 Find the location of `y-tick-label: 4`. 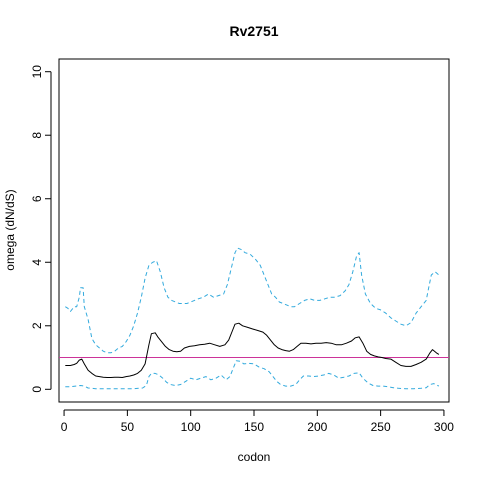

y-tick-label: 4 is located at coordinates (37, 262).